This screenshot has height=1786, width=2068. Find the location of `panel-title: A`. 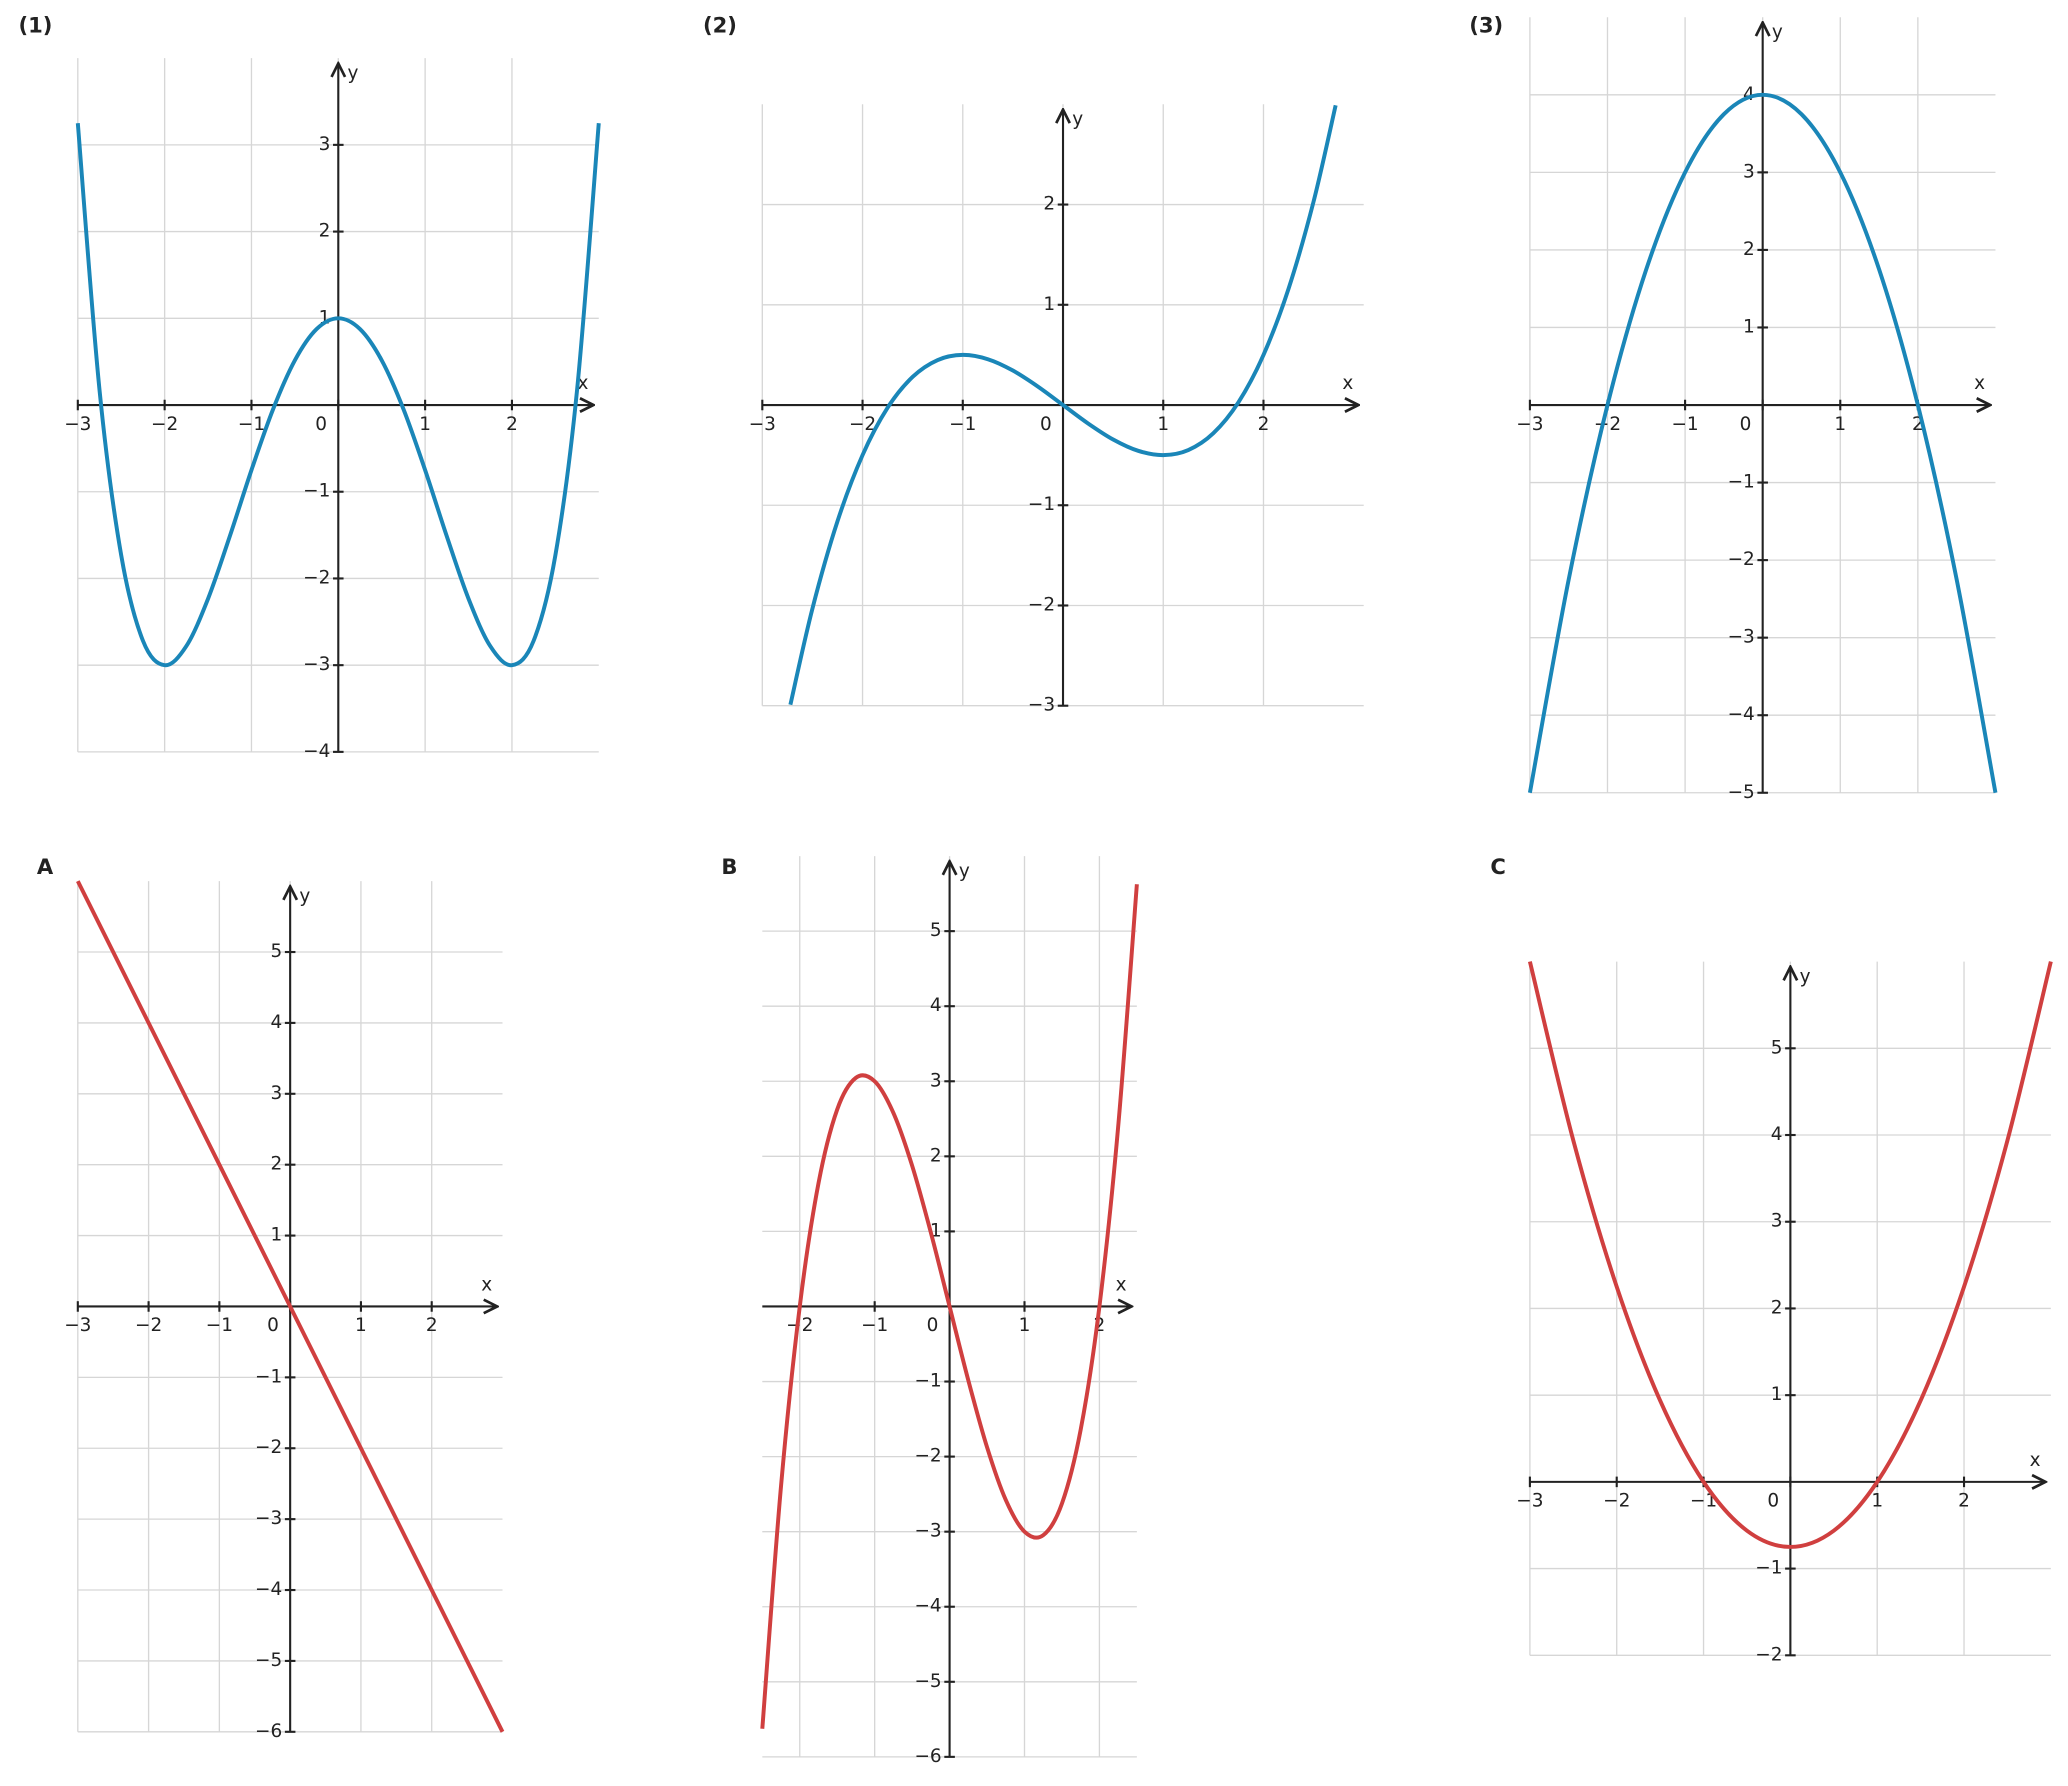

panel-title: A is located at coordinates (45, 866).